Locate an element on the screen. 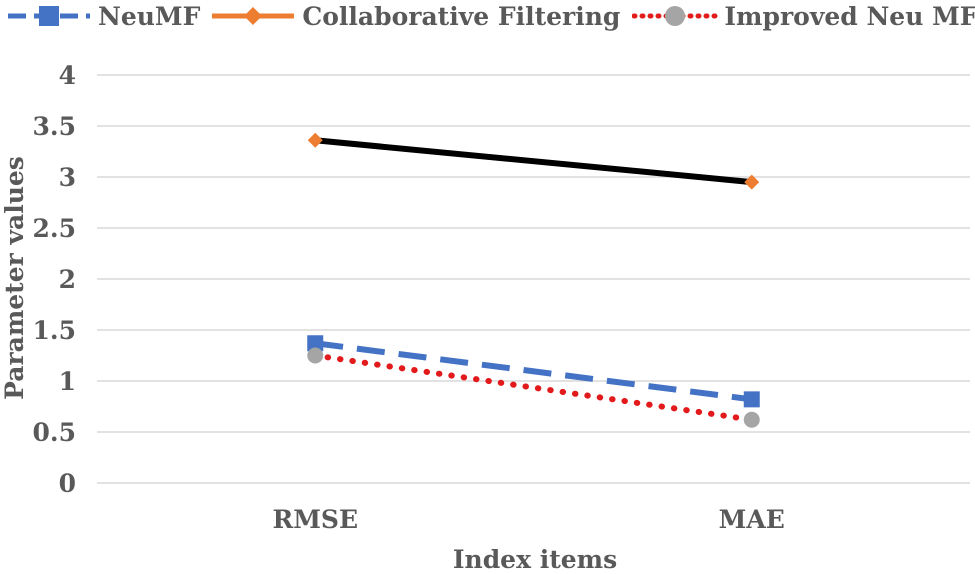  y-tick-label: 0 is located at coordinates (67, 483).